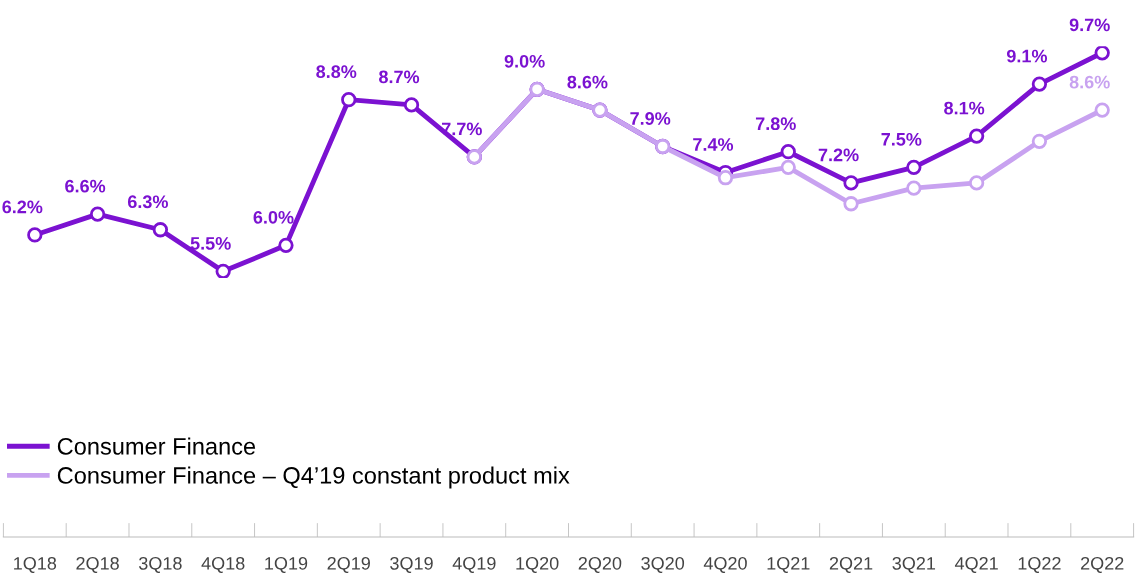  I want to click on x-tick-label: 2Q22, so click(1102, 564).